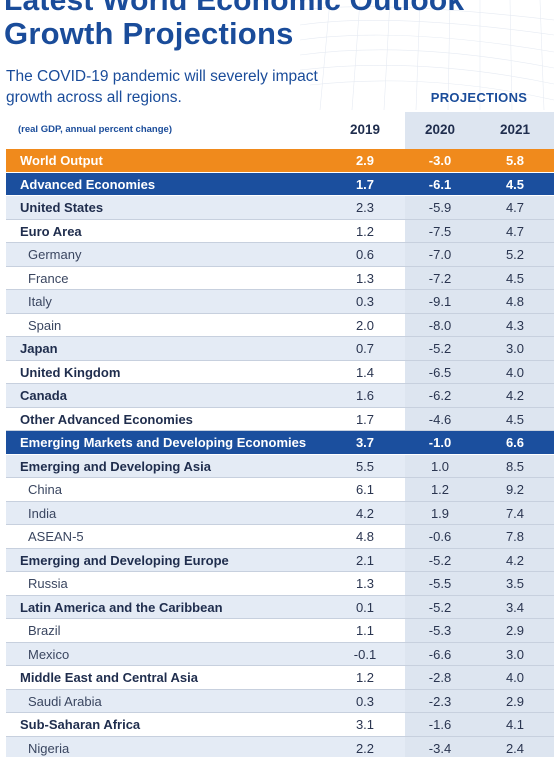 This screenshot has width=554, height=757. Describe the element at coordinates (440, 160) in the screenshot. I see `value-2020: -3.0` at that location.